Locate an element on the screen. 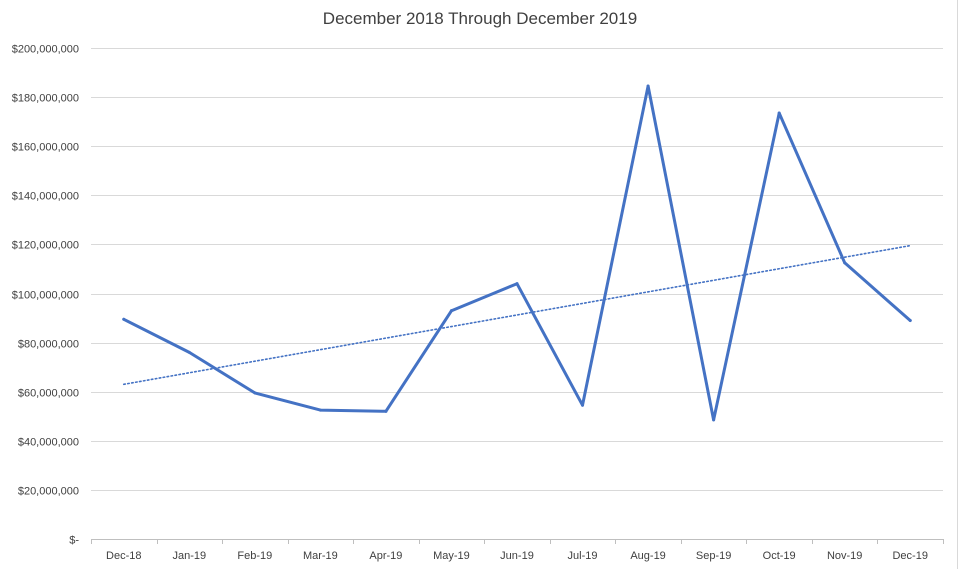 The image size is (960, 569). y-tick-label: $60,000,000 is located at coordinates (48, 394).